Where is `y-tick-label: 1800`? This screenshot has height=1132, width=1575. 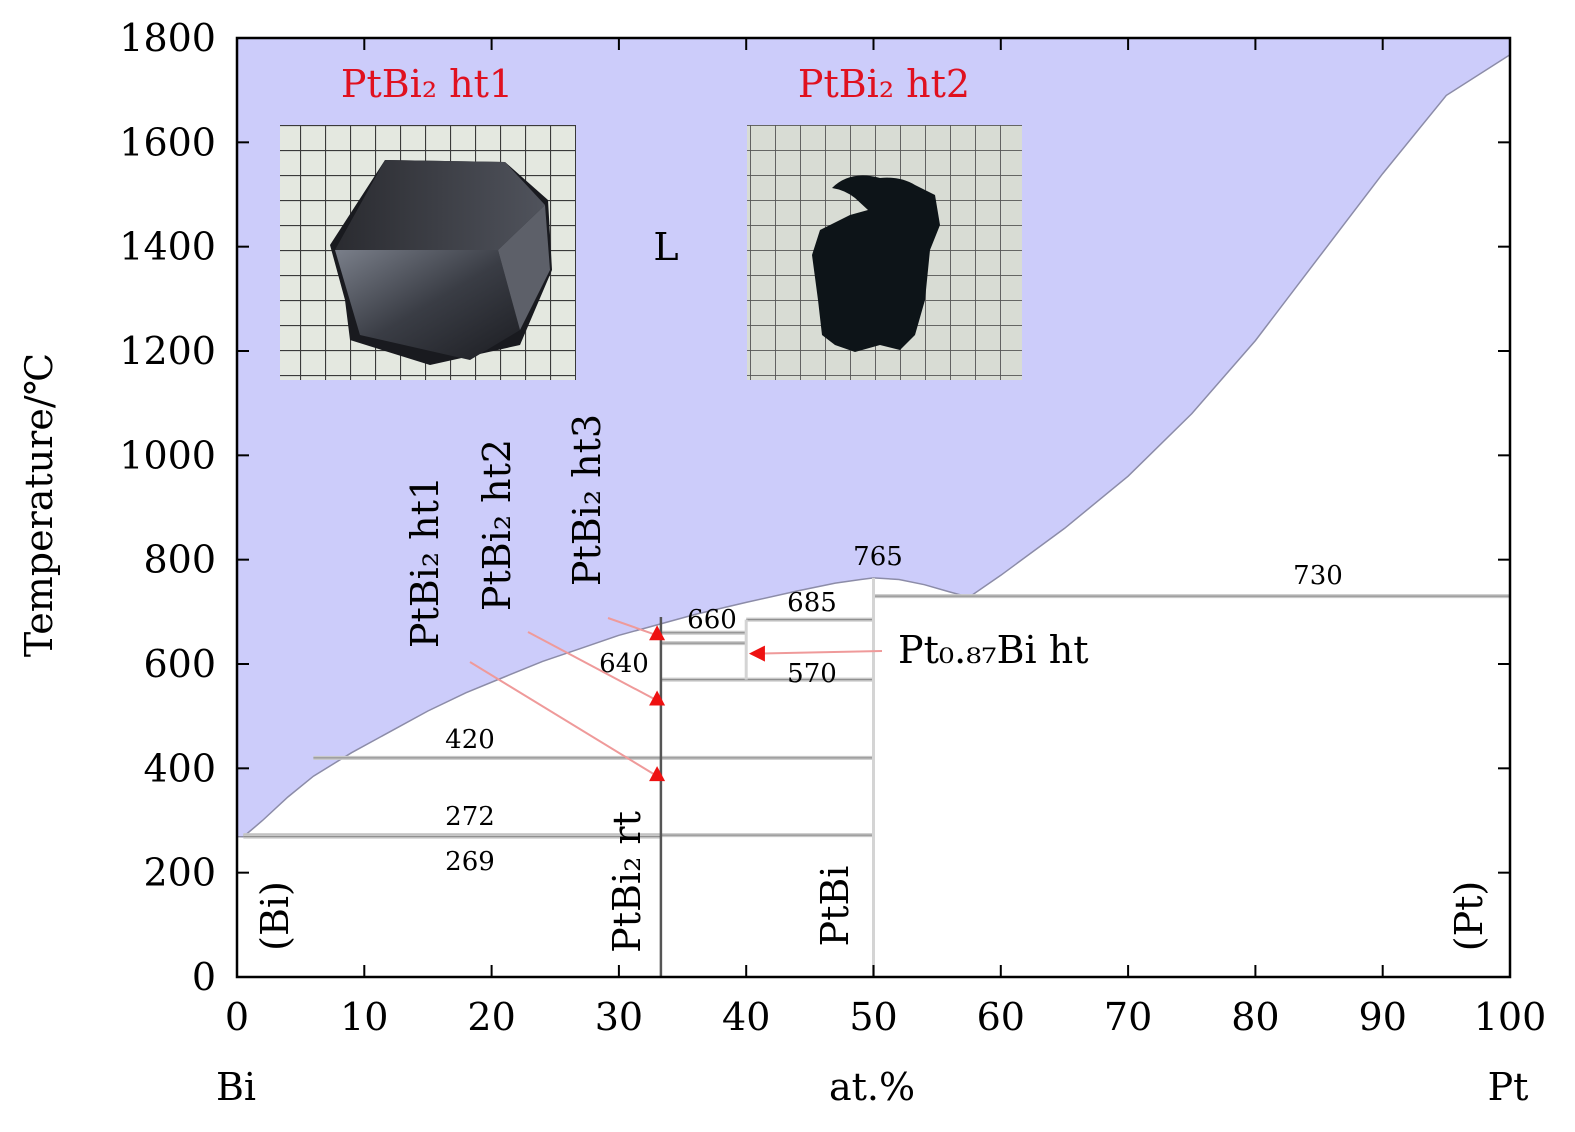
y-tick-label: 1800 is located at coordinates (167, 38).